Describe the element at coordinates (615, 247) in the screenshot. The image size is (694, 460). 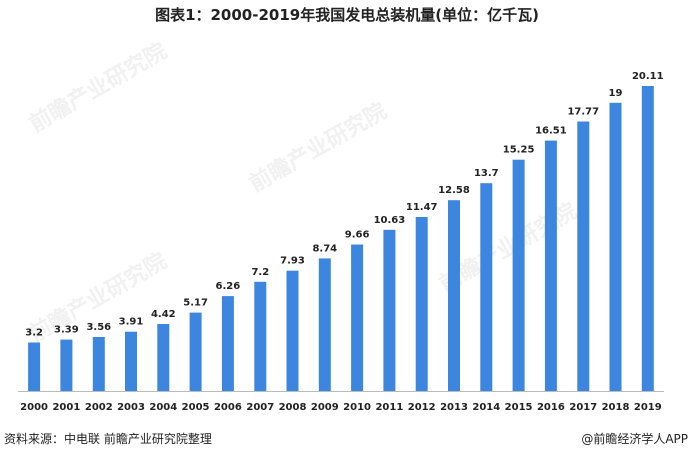
I see `bar-2018` at that location.